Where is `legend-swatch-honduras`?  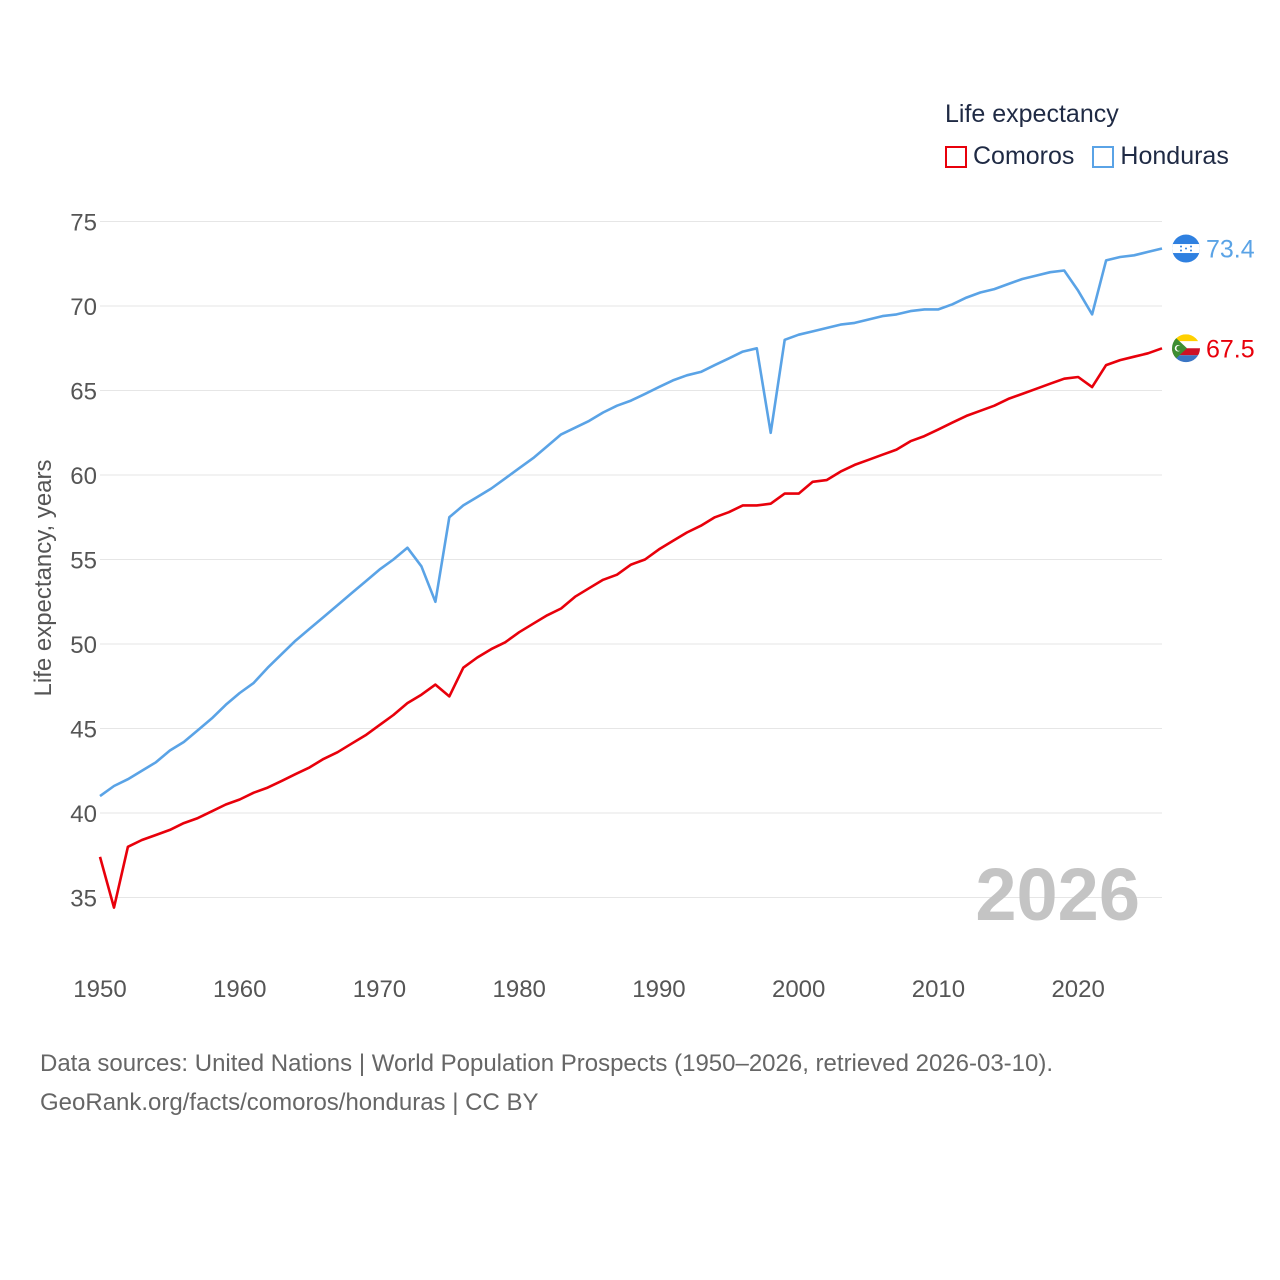
legend-swatch-honduras is located at coordinates (1103, 156).